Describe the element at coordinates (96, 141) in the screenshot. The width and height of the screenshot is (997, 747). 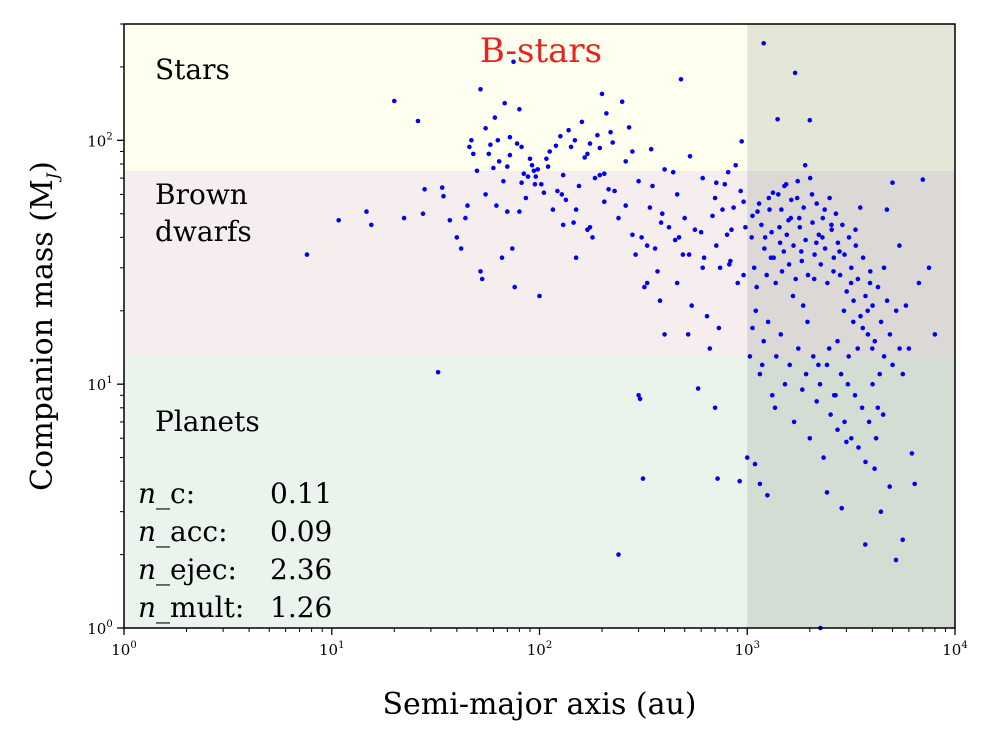
I see `y-tick-label-base: 10` at that location.